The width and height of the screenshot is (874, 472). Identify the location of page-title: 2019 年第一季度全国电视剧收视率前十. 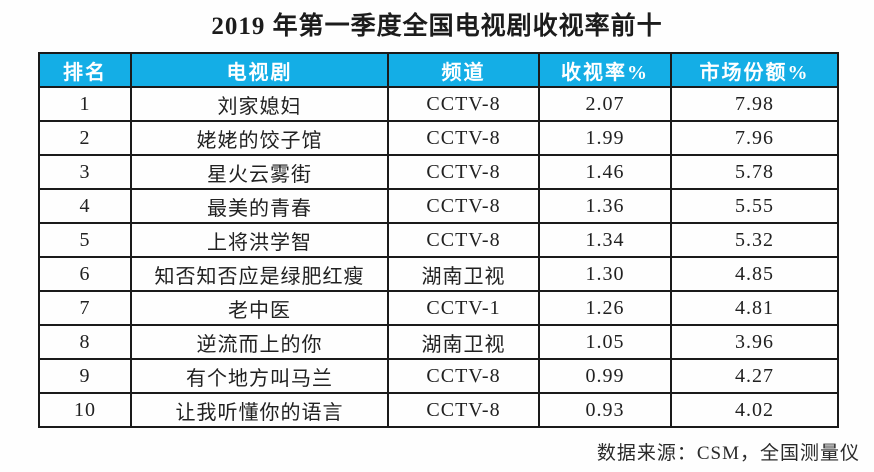
(437, 26).